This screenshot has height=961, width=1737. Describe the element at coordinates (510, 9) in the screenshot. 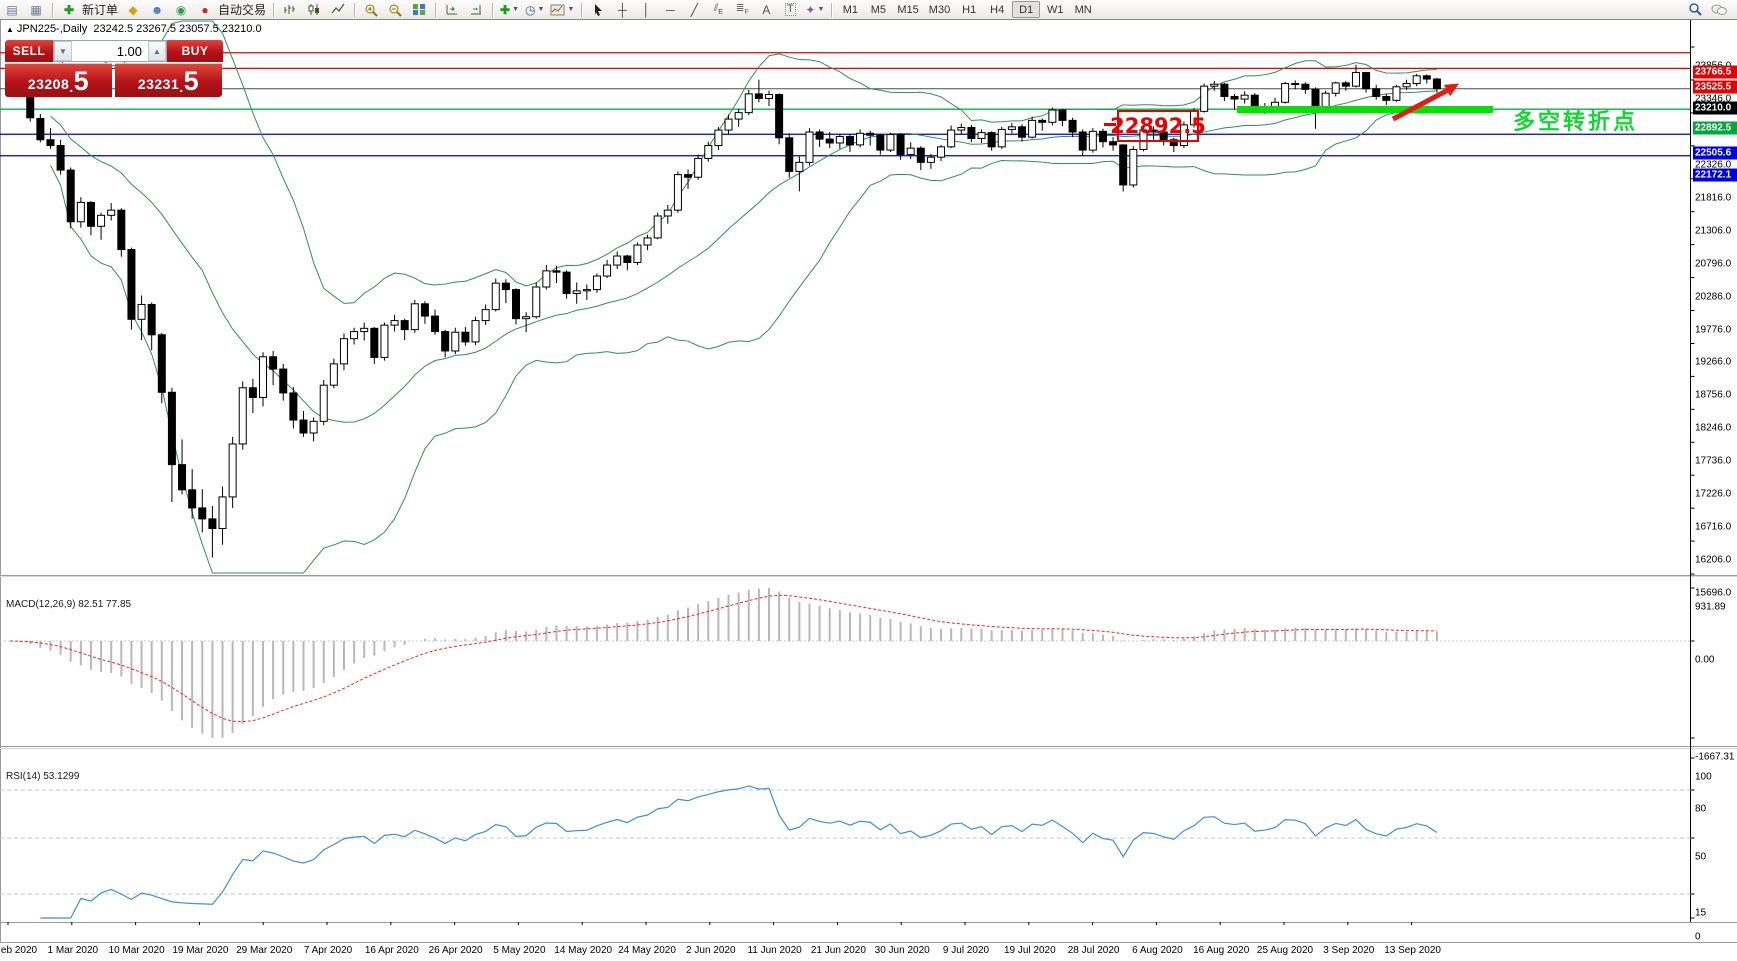

I see `add-indicator-icon: ✚ ▼` at that location.